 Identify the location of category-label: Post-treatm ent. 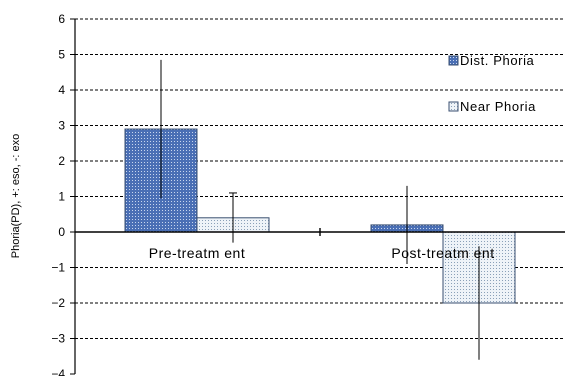
(442, 253).